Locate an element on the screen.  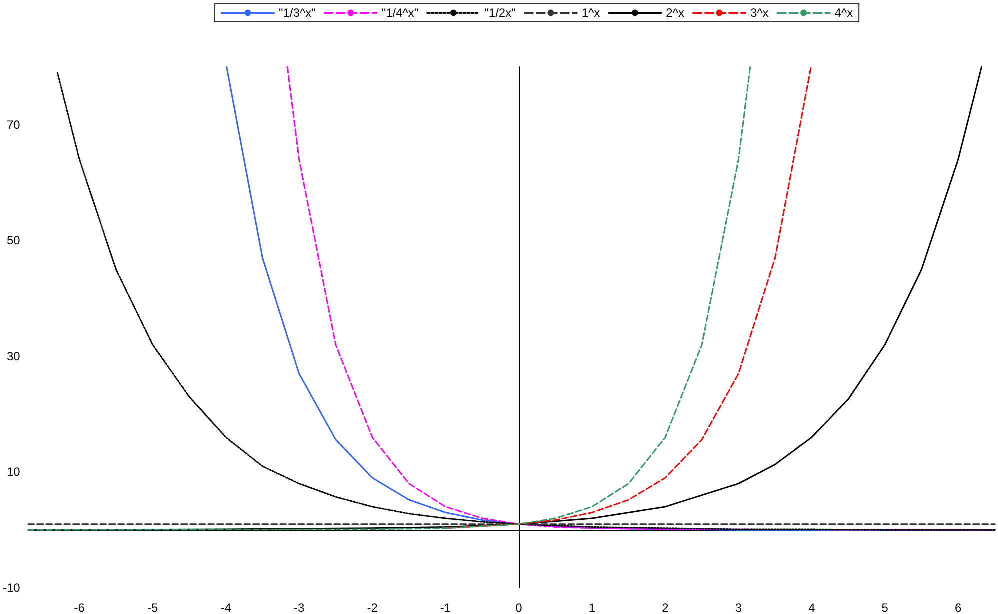
y-tick-label: -10 is located at coordinates (12, 588).